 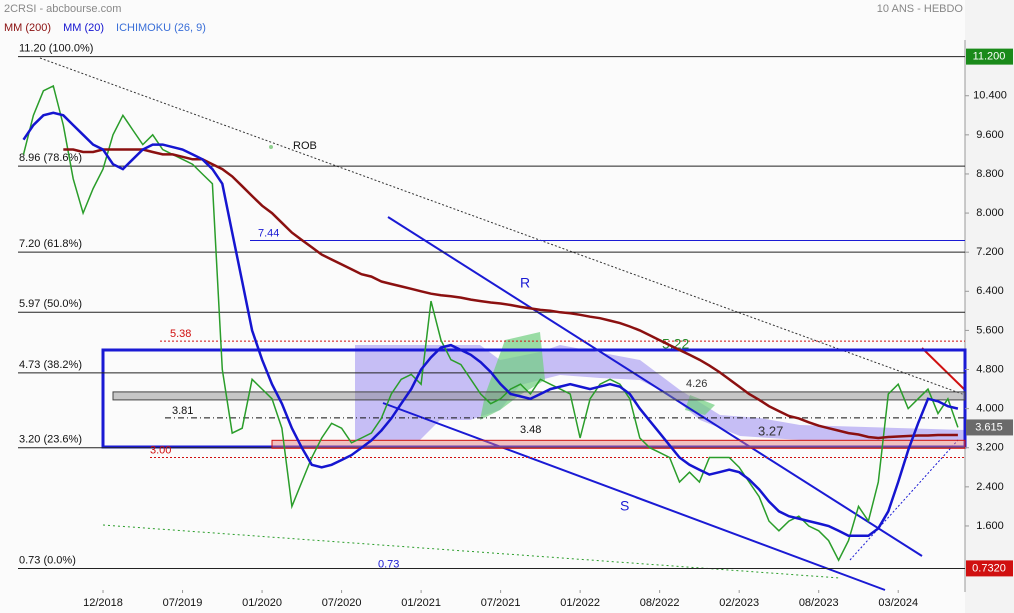 What do you see at coordinates (990, 213) in the screenshot?
I see `y-tick-label: 8.000` at bounding box center [990, 213].